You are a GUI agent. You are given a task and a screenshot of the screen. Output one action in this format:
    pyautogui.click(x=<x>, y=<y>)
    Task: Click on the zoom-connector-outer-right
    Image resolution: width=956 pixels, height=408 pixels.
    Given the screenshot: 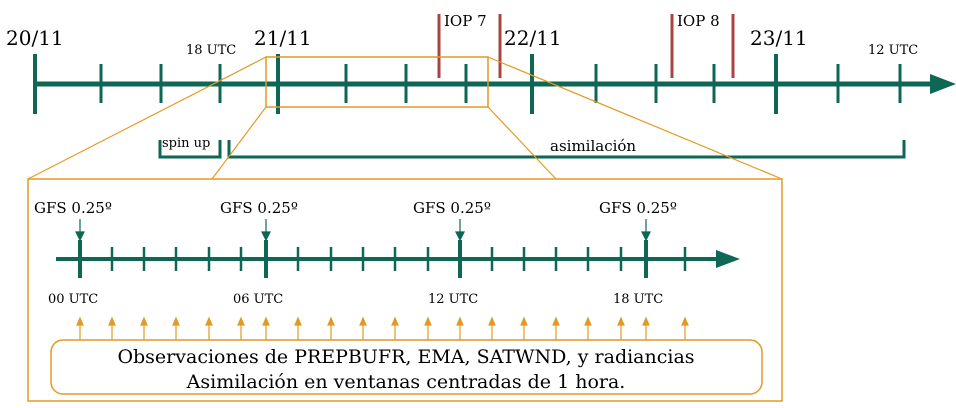 What is the action you would take?
    pyautogui.click(x=635, y=118)
    